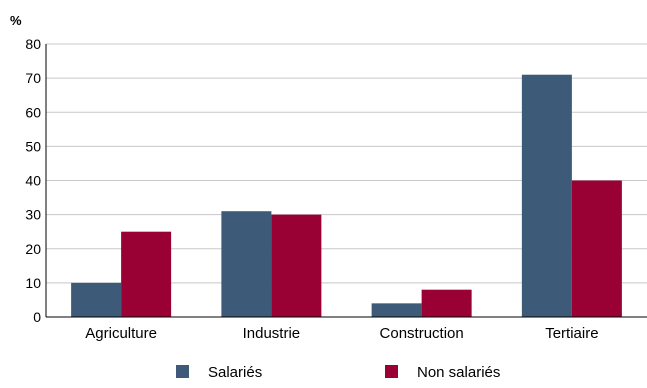 The height and width of the screenshot is (388, 647). Describe the element at coordinates (33, 112) in the screenshot. I see `y-tick-label: 60` at that location.